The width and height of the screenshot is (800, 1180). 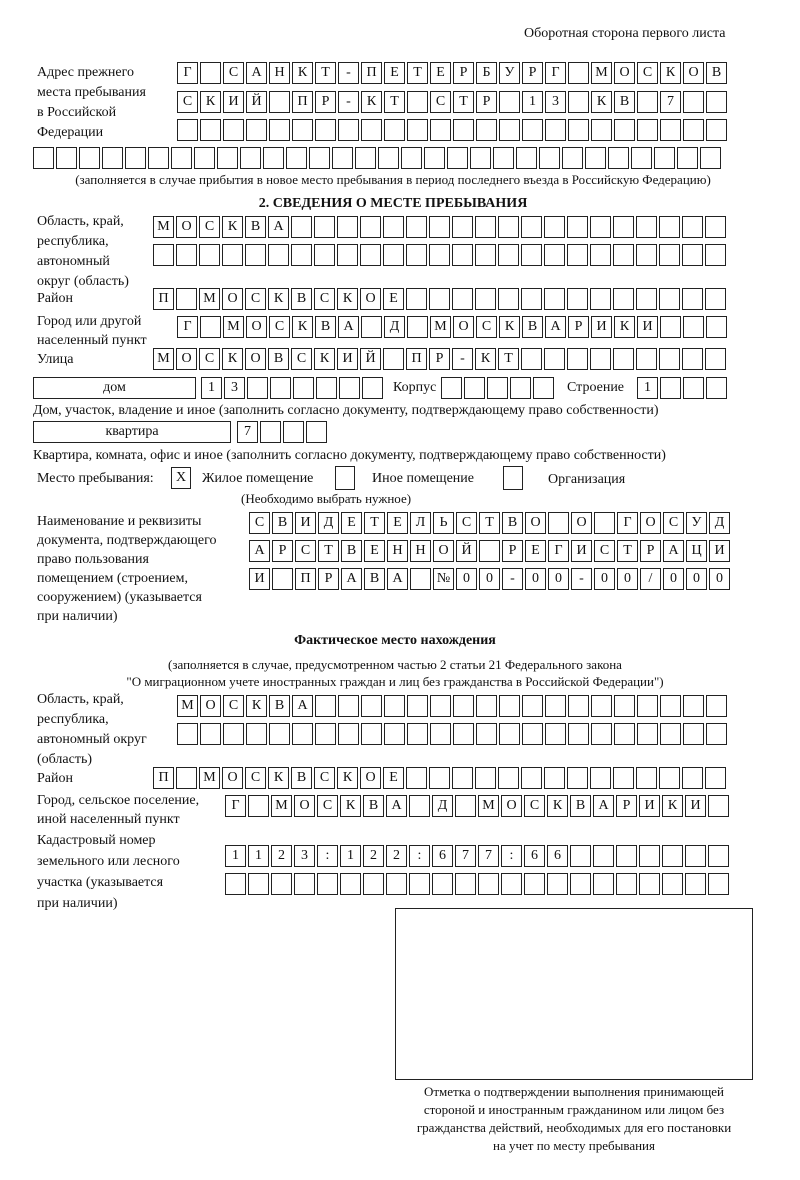 What do you see at coordinates (490, 579) in the screenshot?
I see `document-row-3: И П Р А В А № 0 0-0 0-0 0/0 0 0` at bounding box center [490, 579].